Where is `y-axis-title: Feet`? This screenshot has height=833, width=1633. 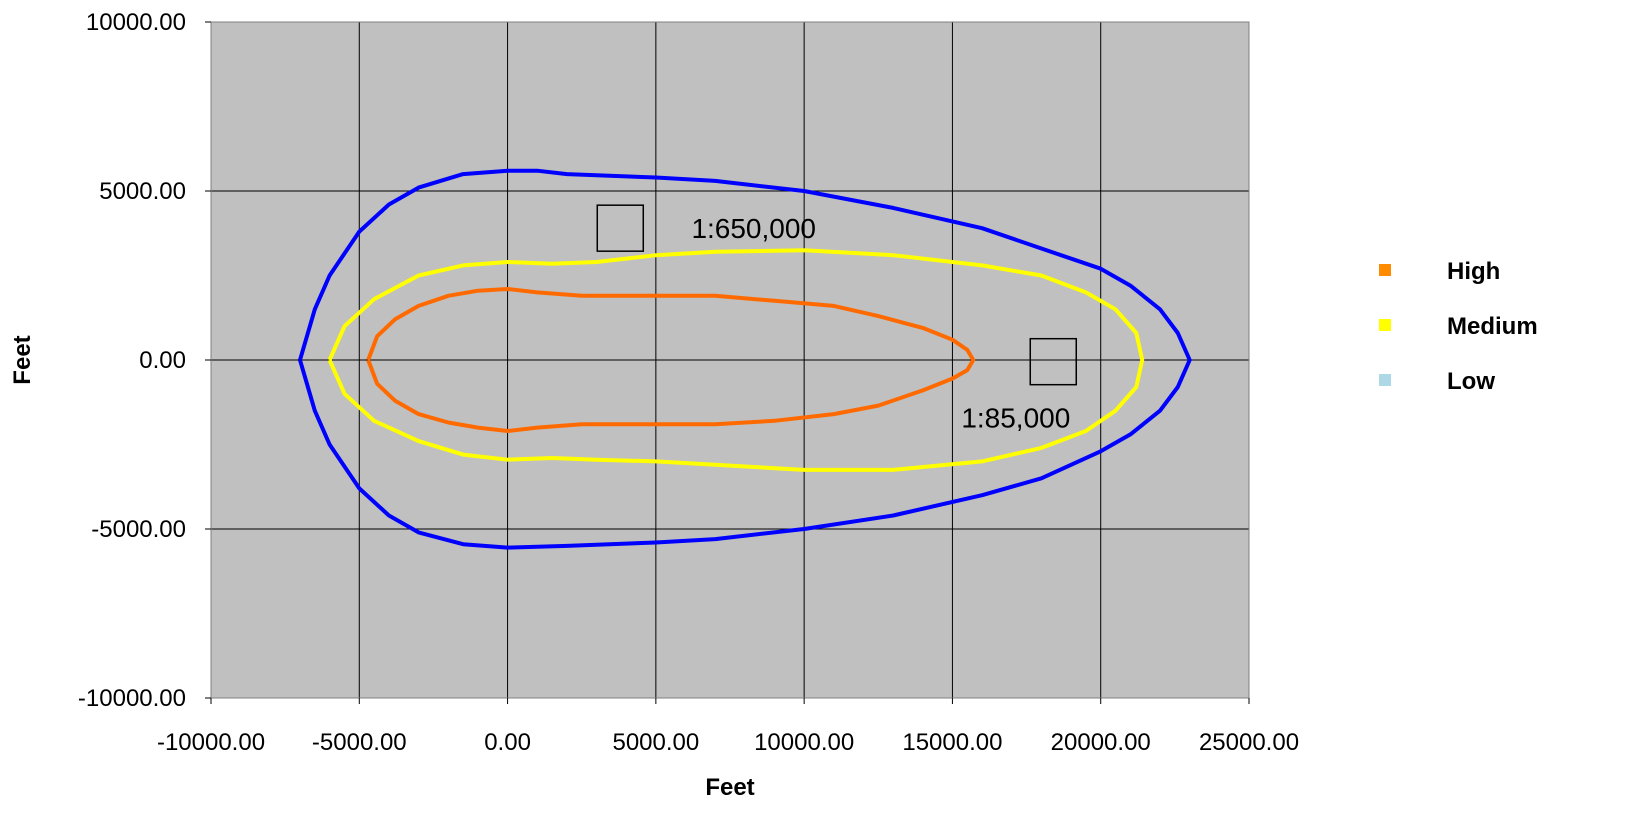
y-axis-title: Feet is located at coordinates (22, 359).